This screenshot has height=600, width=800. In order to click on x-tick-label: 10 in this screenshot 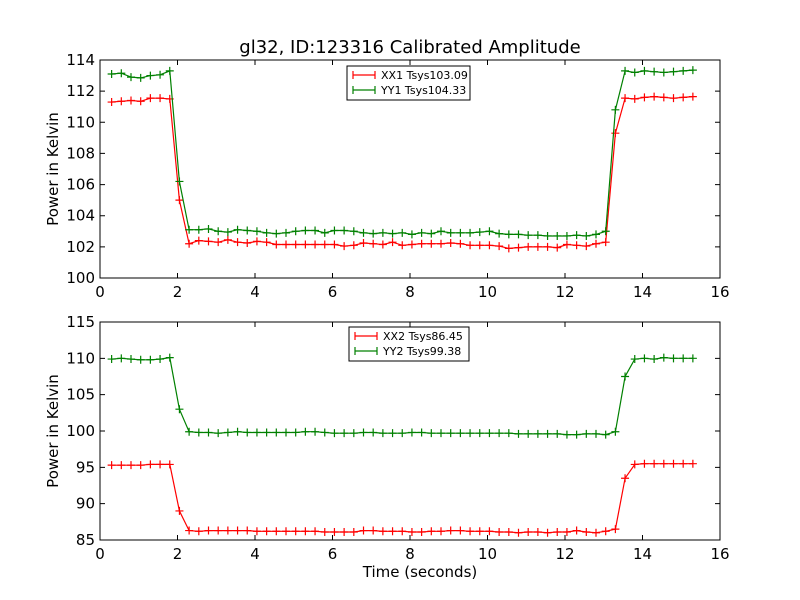, I will do `click(487, 292)`.